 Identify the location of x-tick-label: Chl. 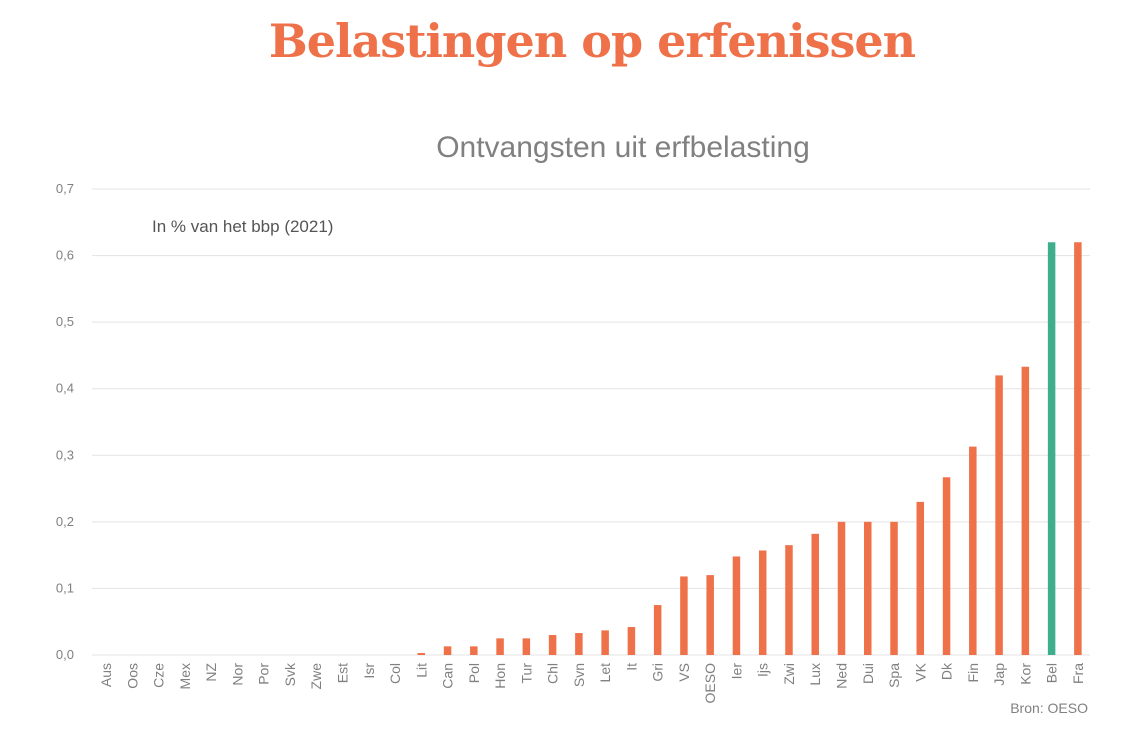
(553, 673).